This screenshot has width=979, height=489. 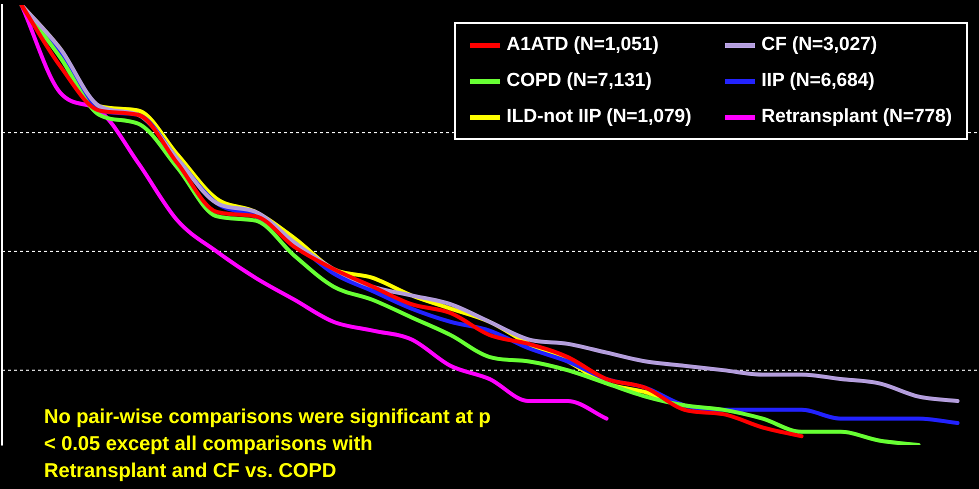 What do you see at coordinates (579, 81) in the screenshot?
I see `legend-label: COPD (N=7,131)` at bounding box center [579, 81].